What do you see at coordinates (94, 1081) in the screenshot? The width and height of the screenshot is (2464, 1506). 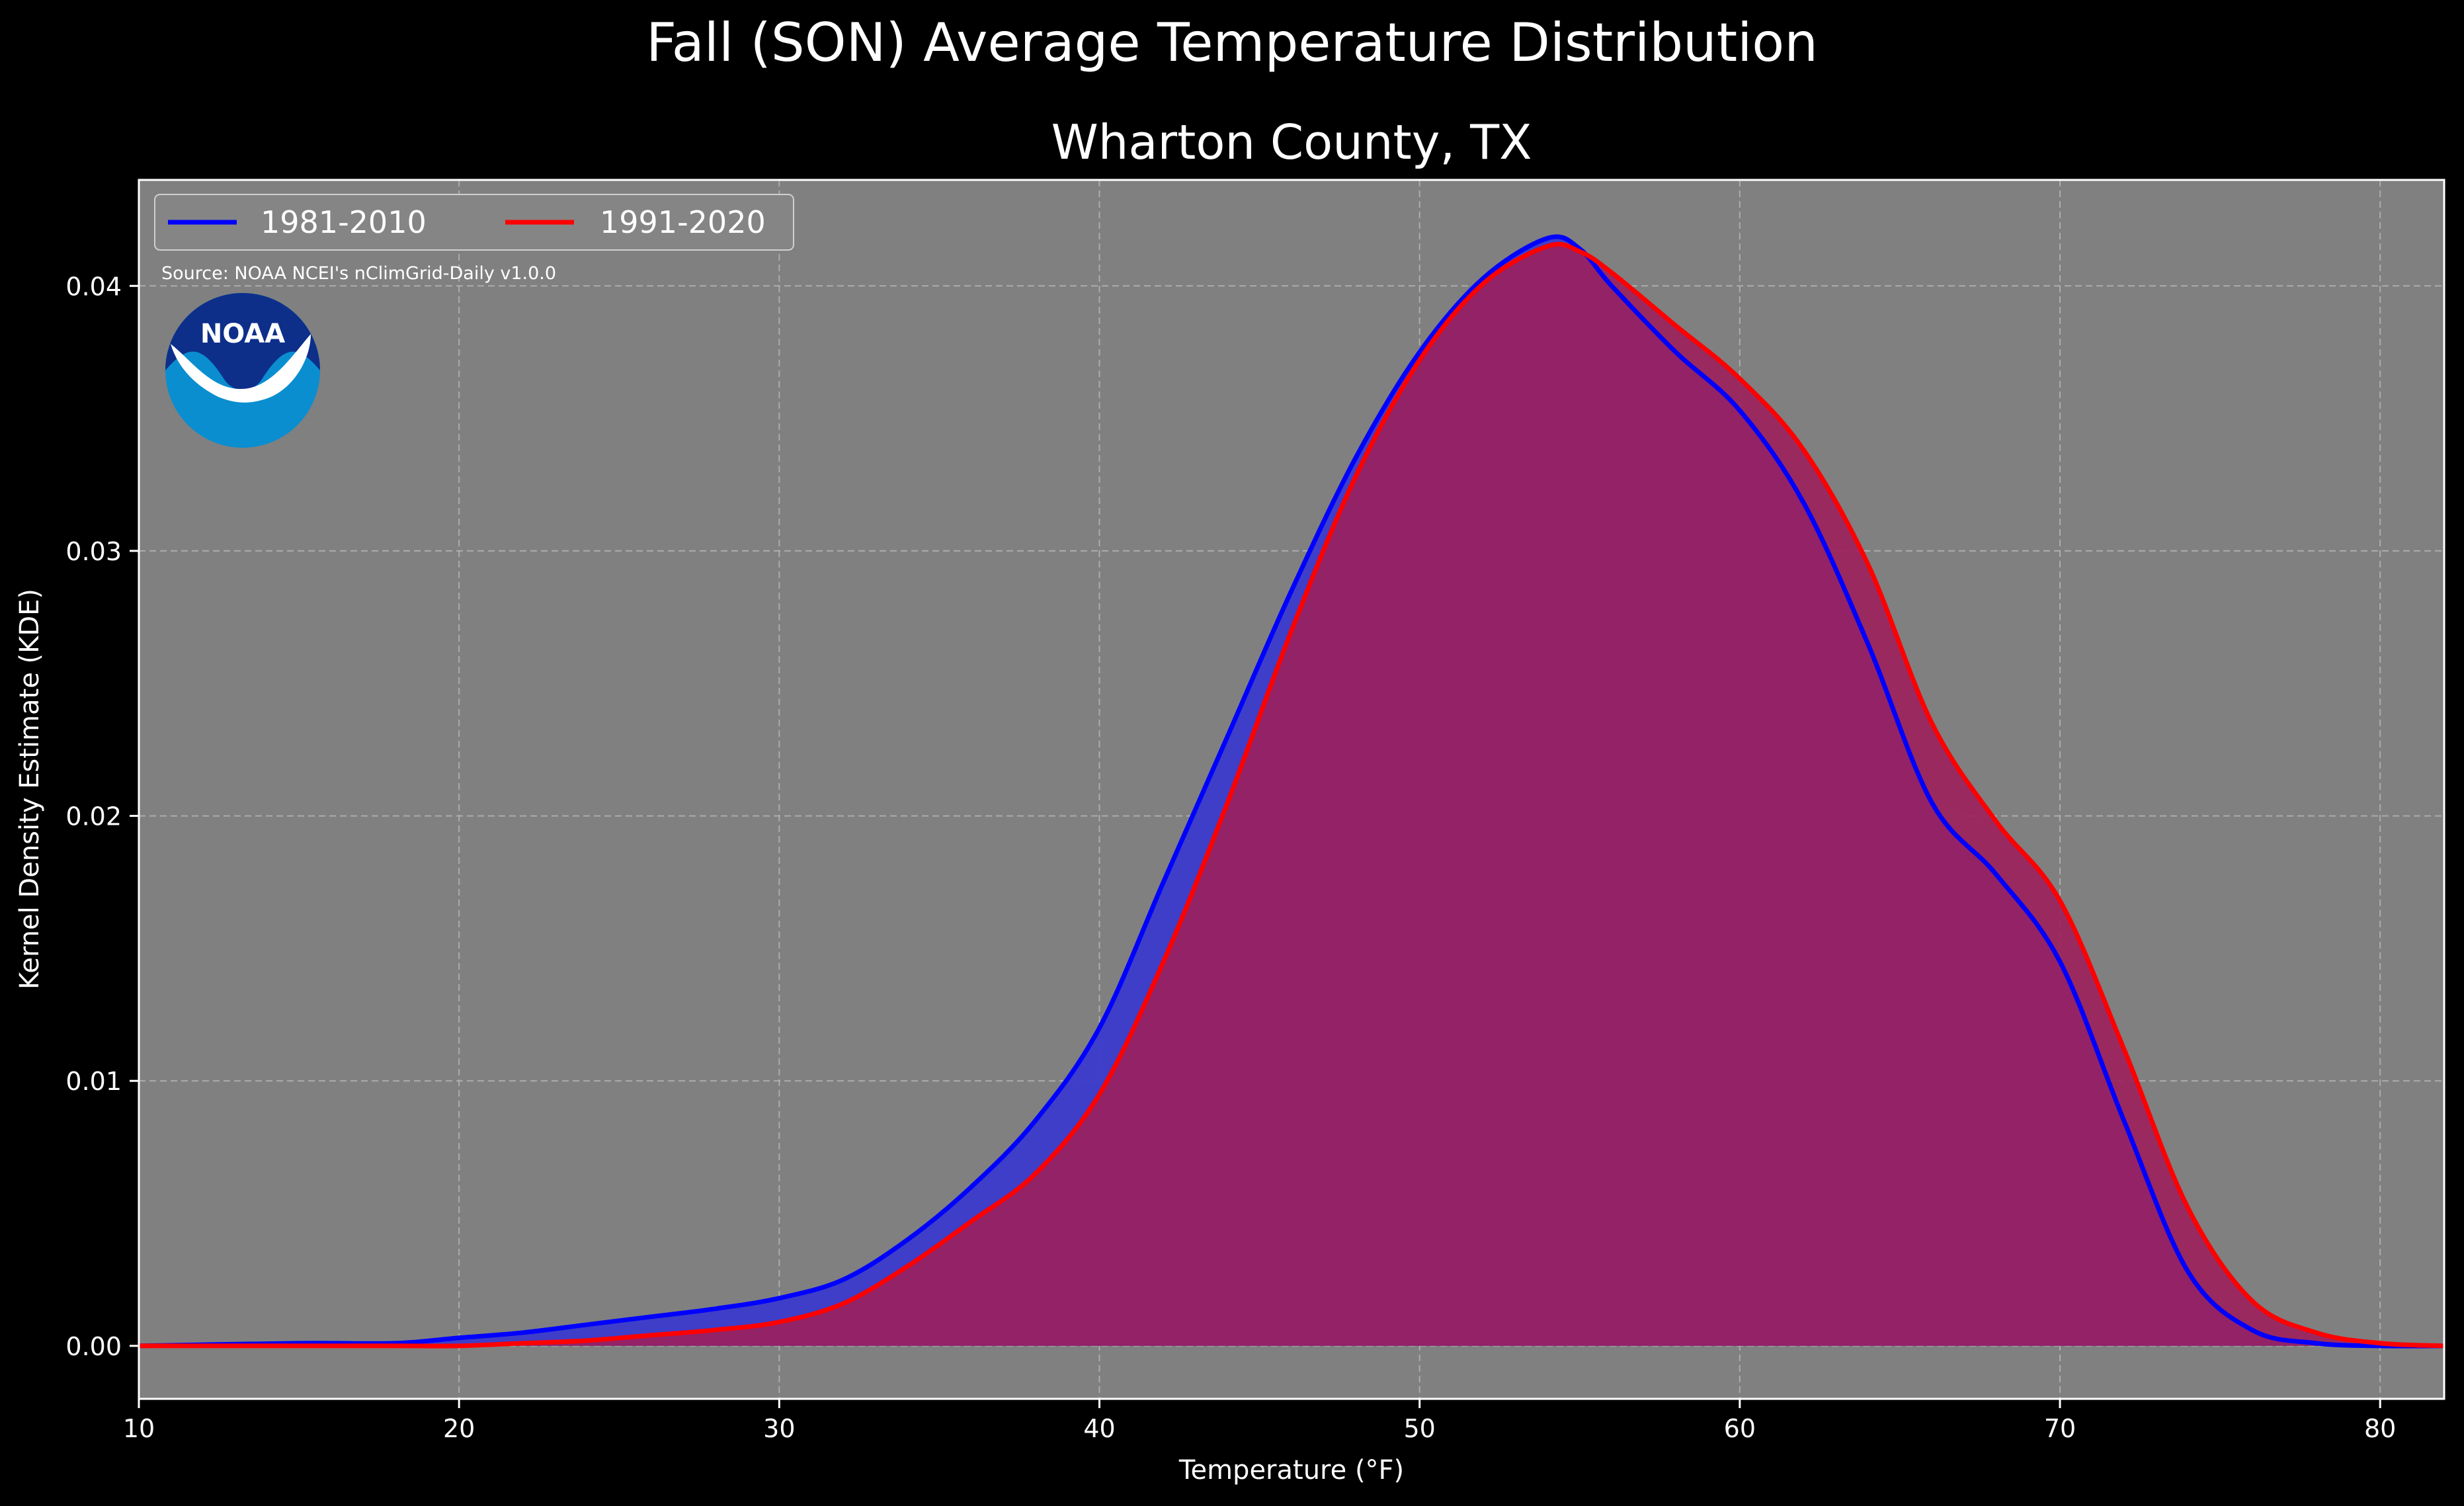 I see `y-tick-label: 0.01` at bounding box center [94, 1081].